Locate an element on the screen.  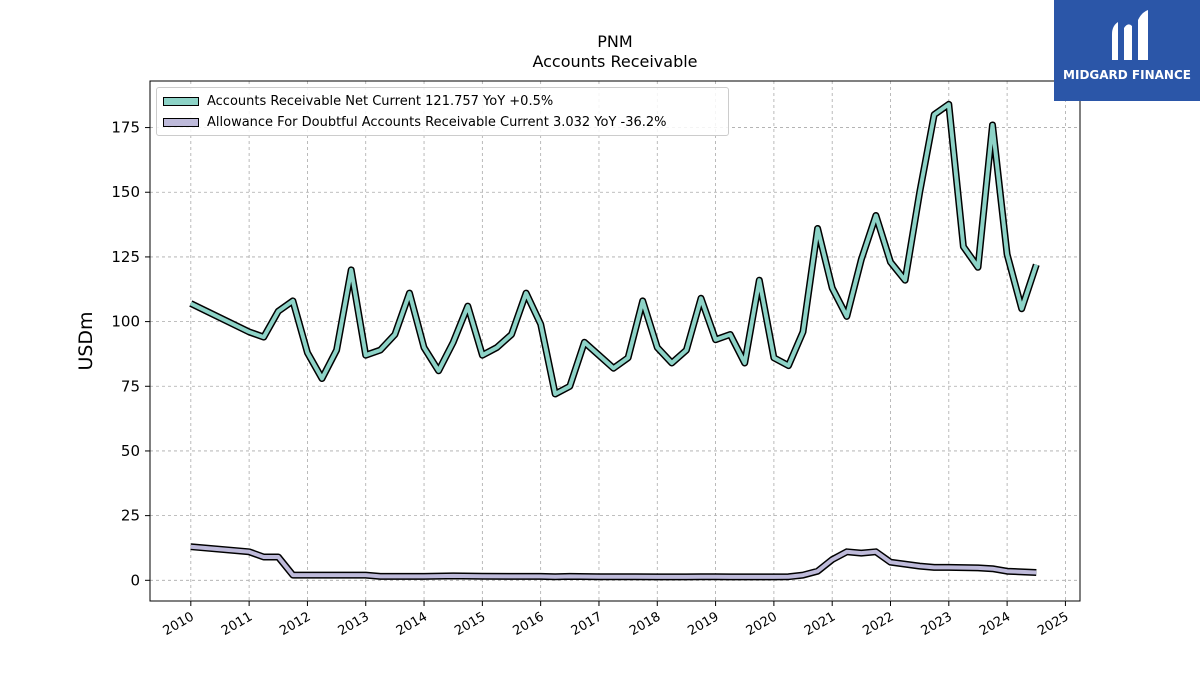
x-tick-label: 2011 is located at coordinates (237, 624).